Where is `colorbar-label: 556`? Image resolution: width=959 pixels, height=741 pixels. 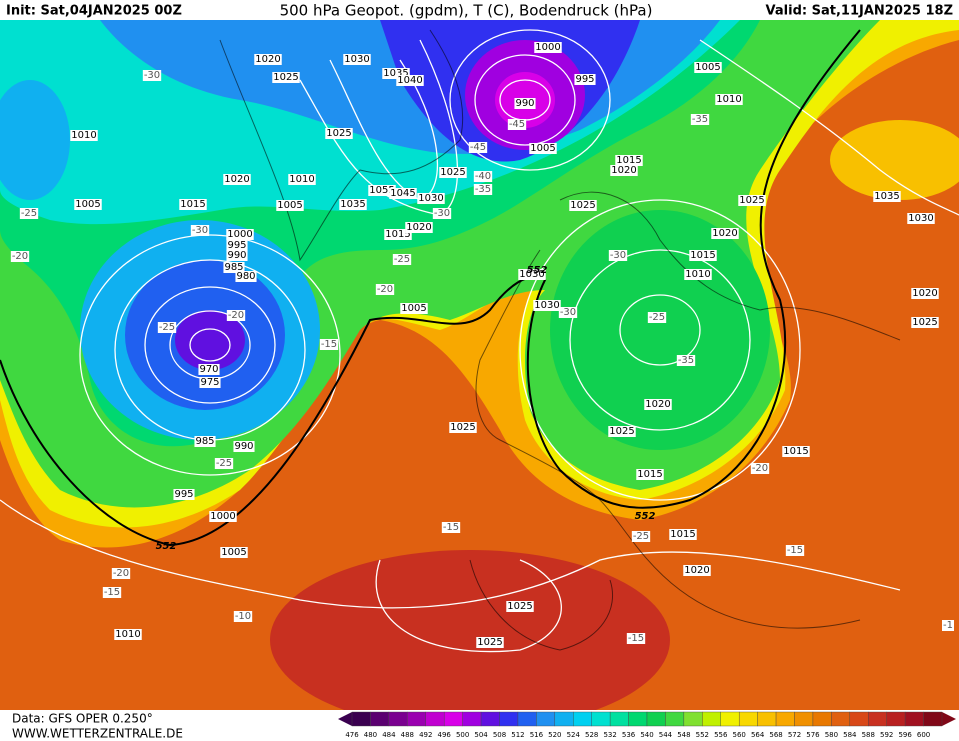 colorbar-label: 556 is located at coordinates (721, 735).